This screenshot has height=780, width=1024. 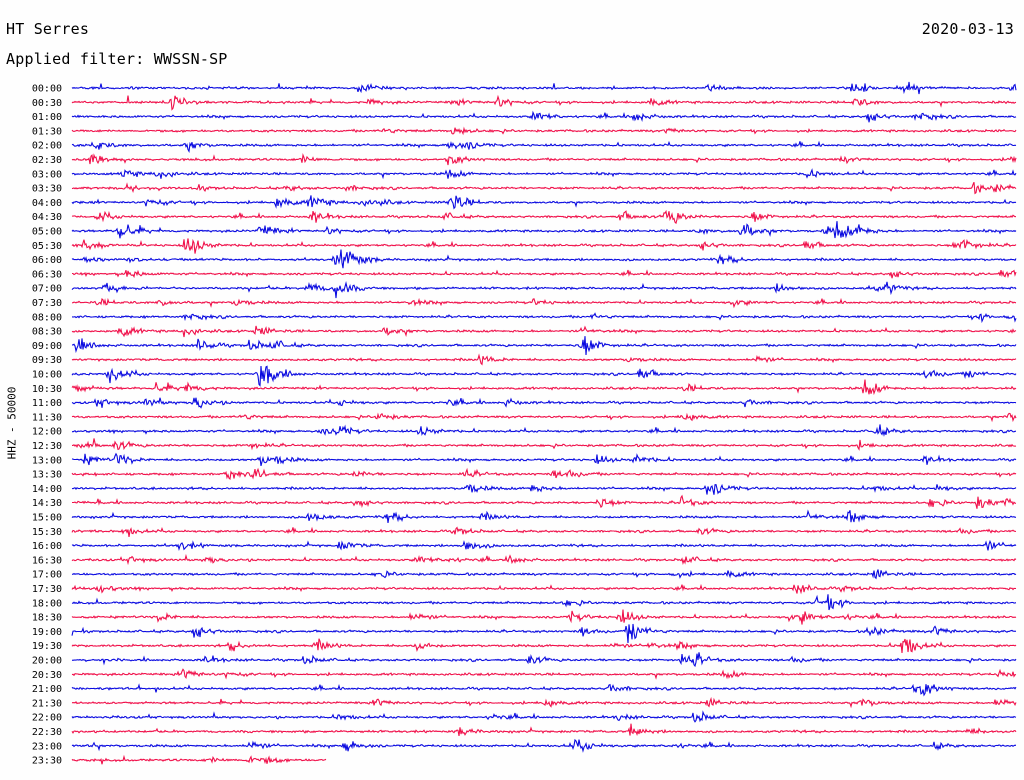 What do you see at coordinates (47, 403) in the screenshot?
I see `row-time-label: 11:00` at bounding box center [47, 403].